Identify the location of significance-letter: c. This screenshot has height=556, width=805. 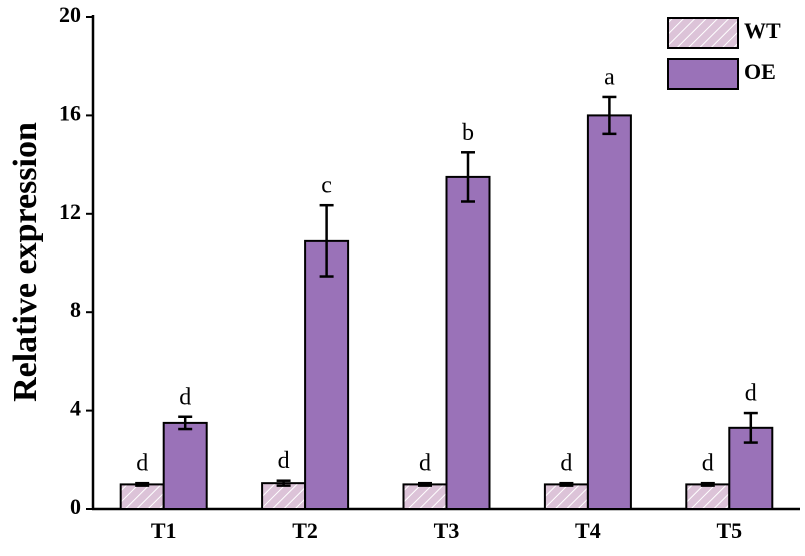
(326, 186).